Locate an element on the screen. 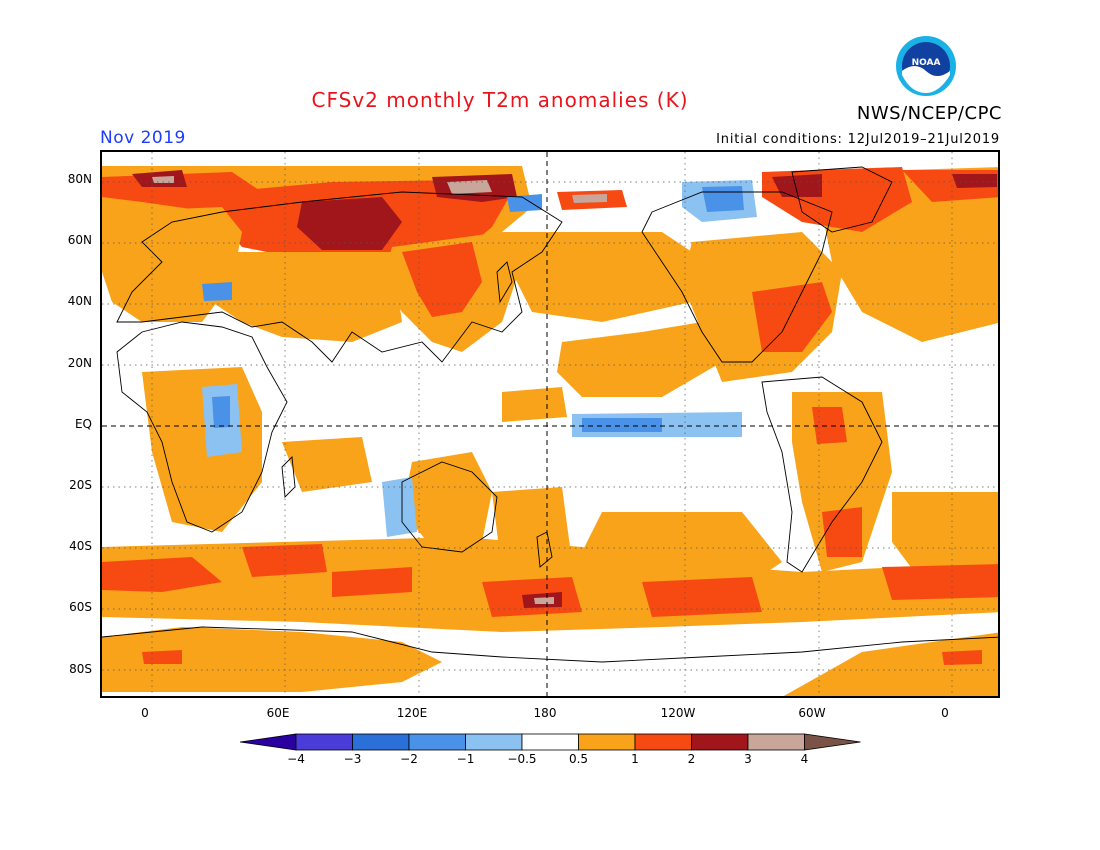  colorbar-label: −3 is located at coordinates (352, 759).